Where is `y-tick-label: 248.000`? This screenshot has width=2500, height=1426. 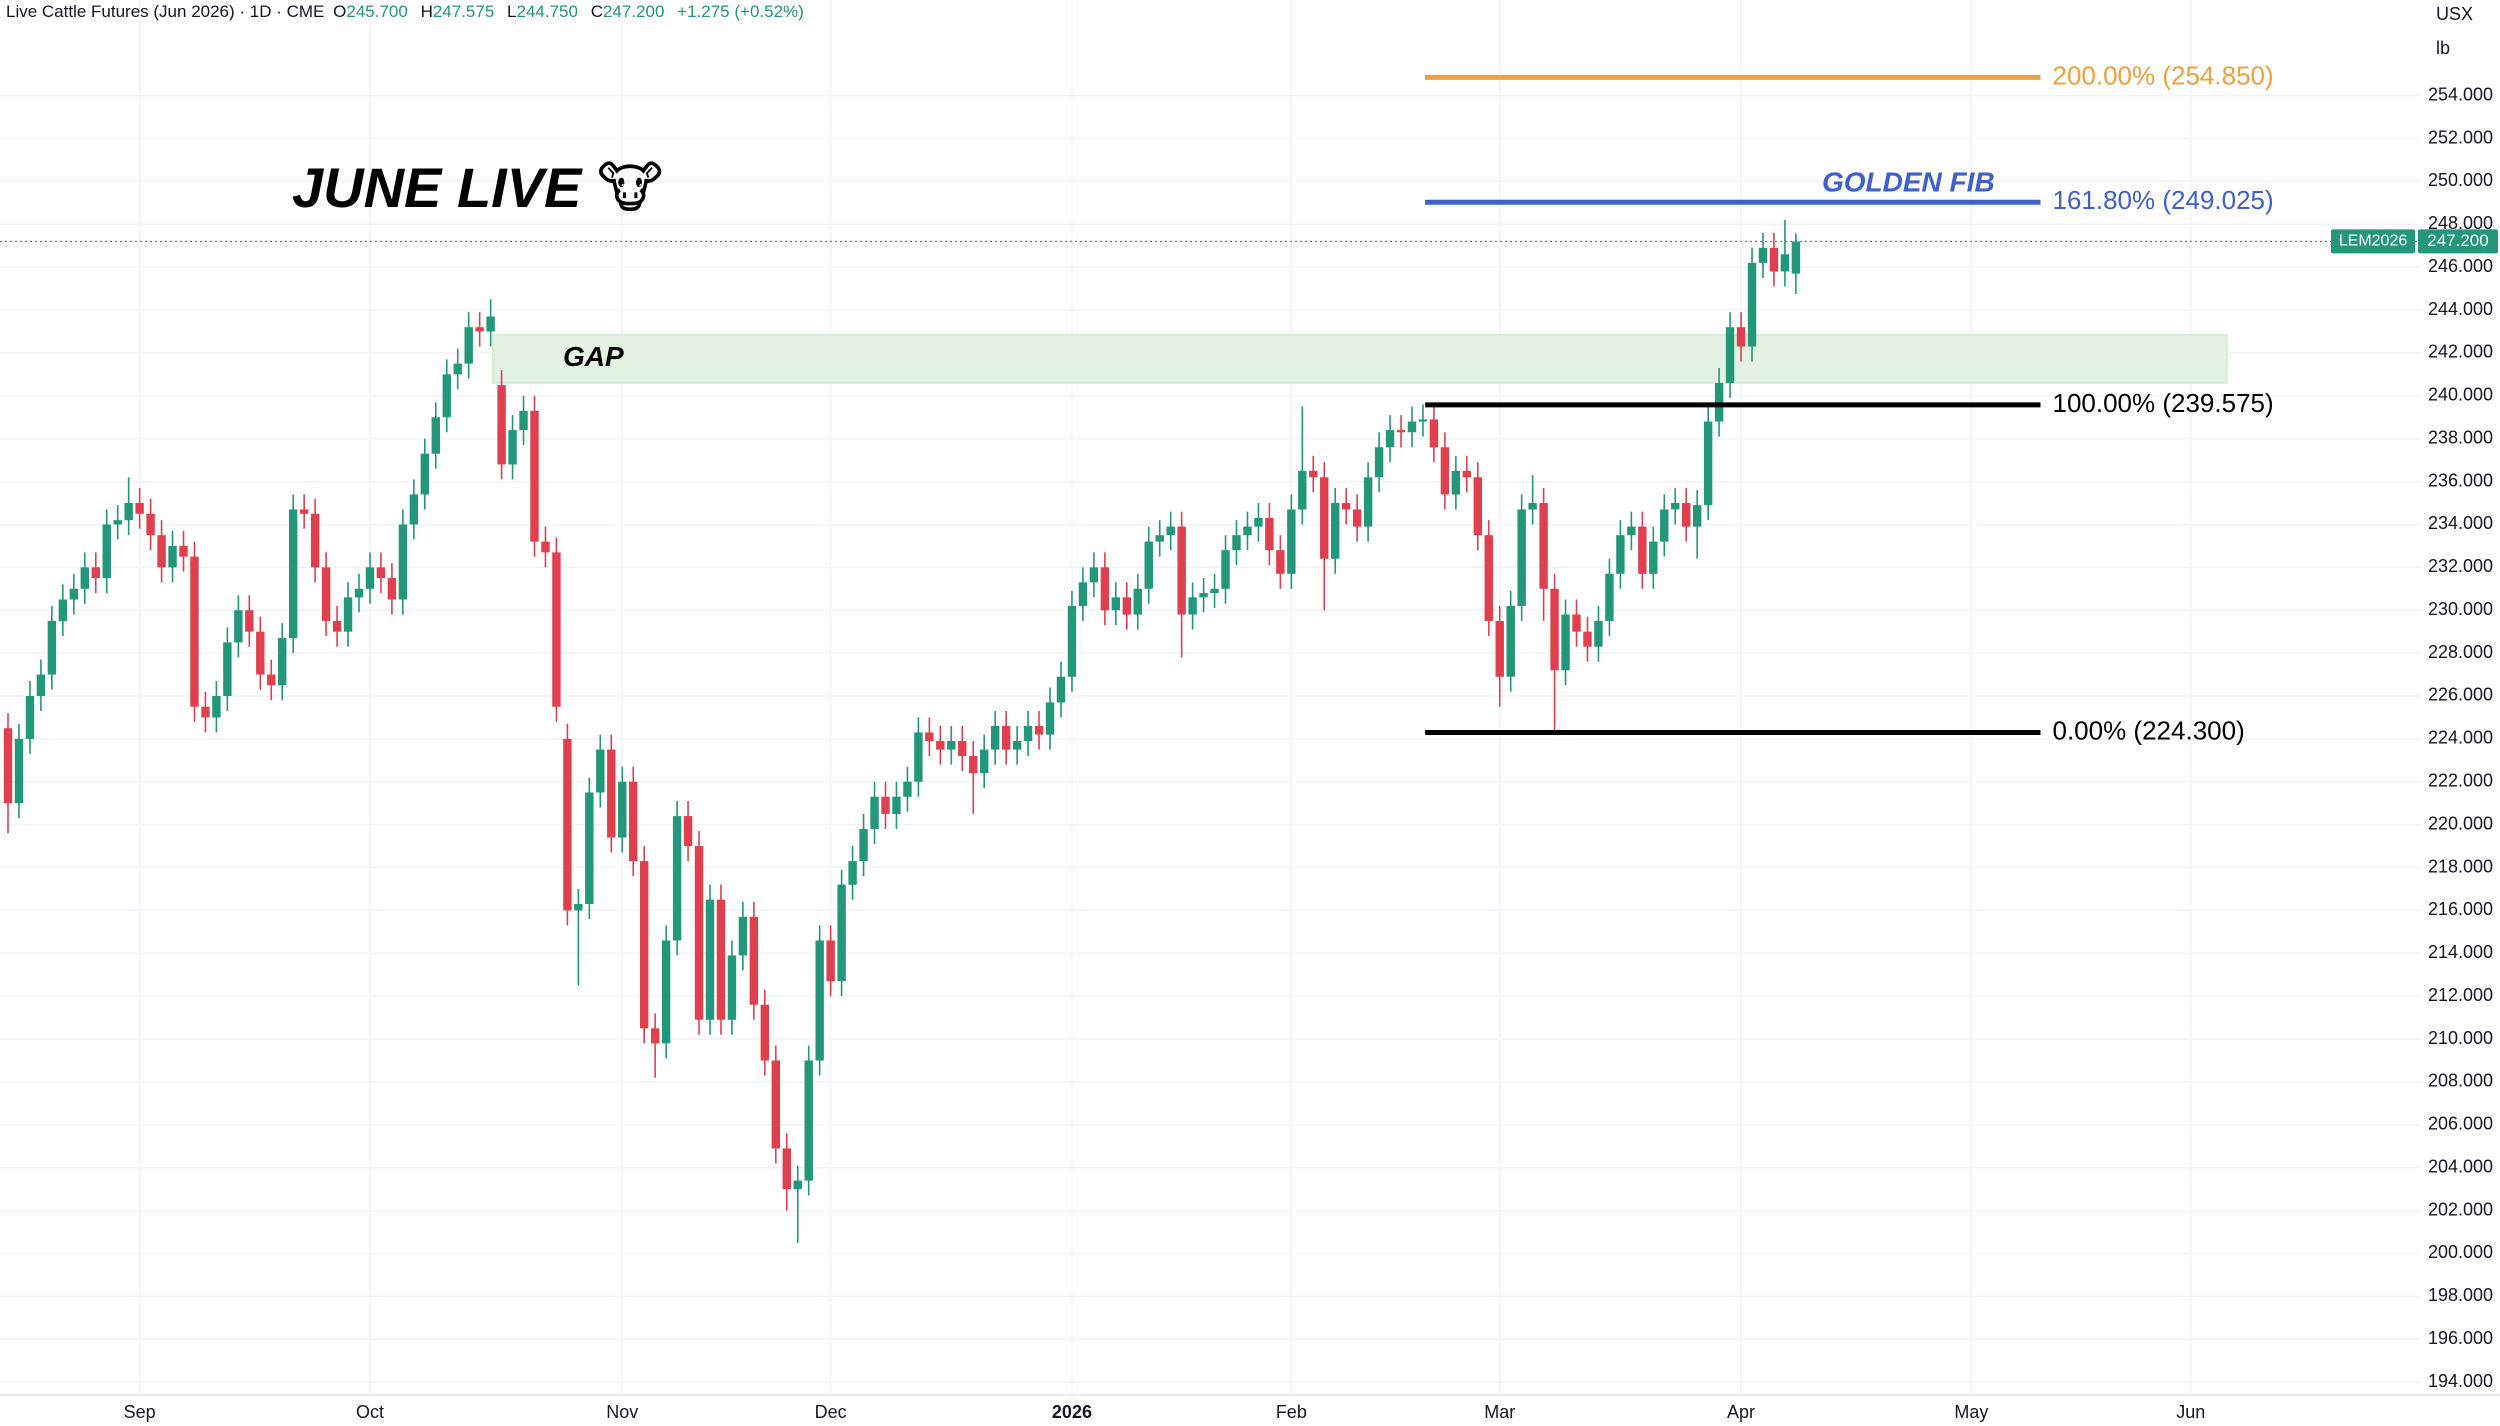 y-tick-label: 248.000 is located at coordinates (2460, 223).